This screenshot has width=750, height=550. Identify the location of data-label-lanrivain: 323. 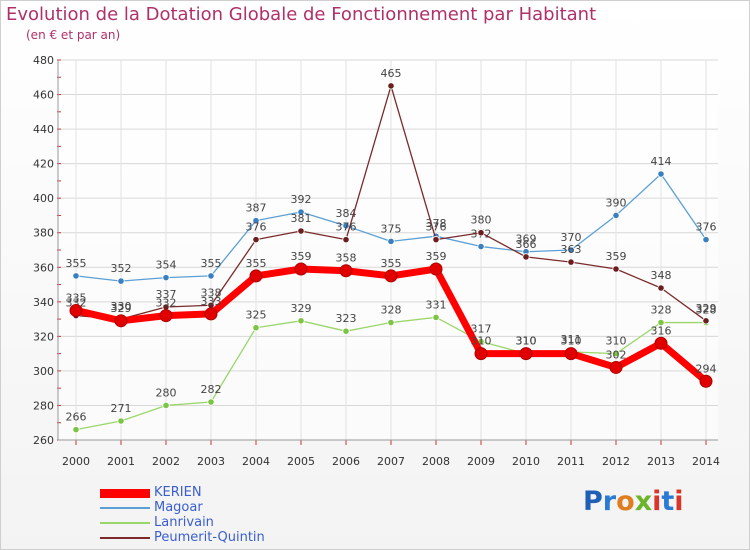
(346, 318).